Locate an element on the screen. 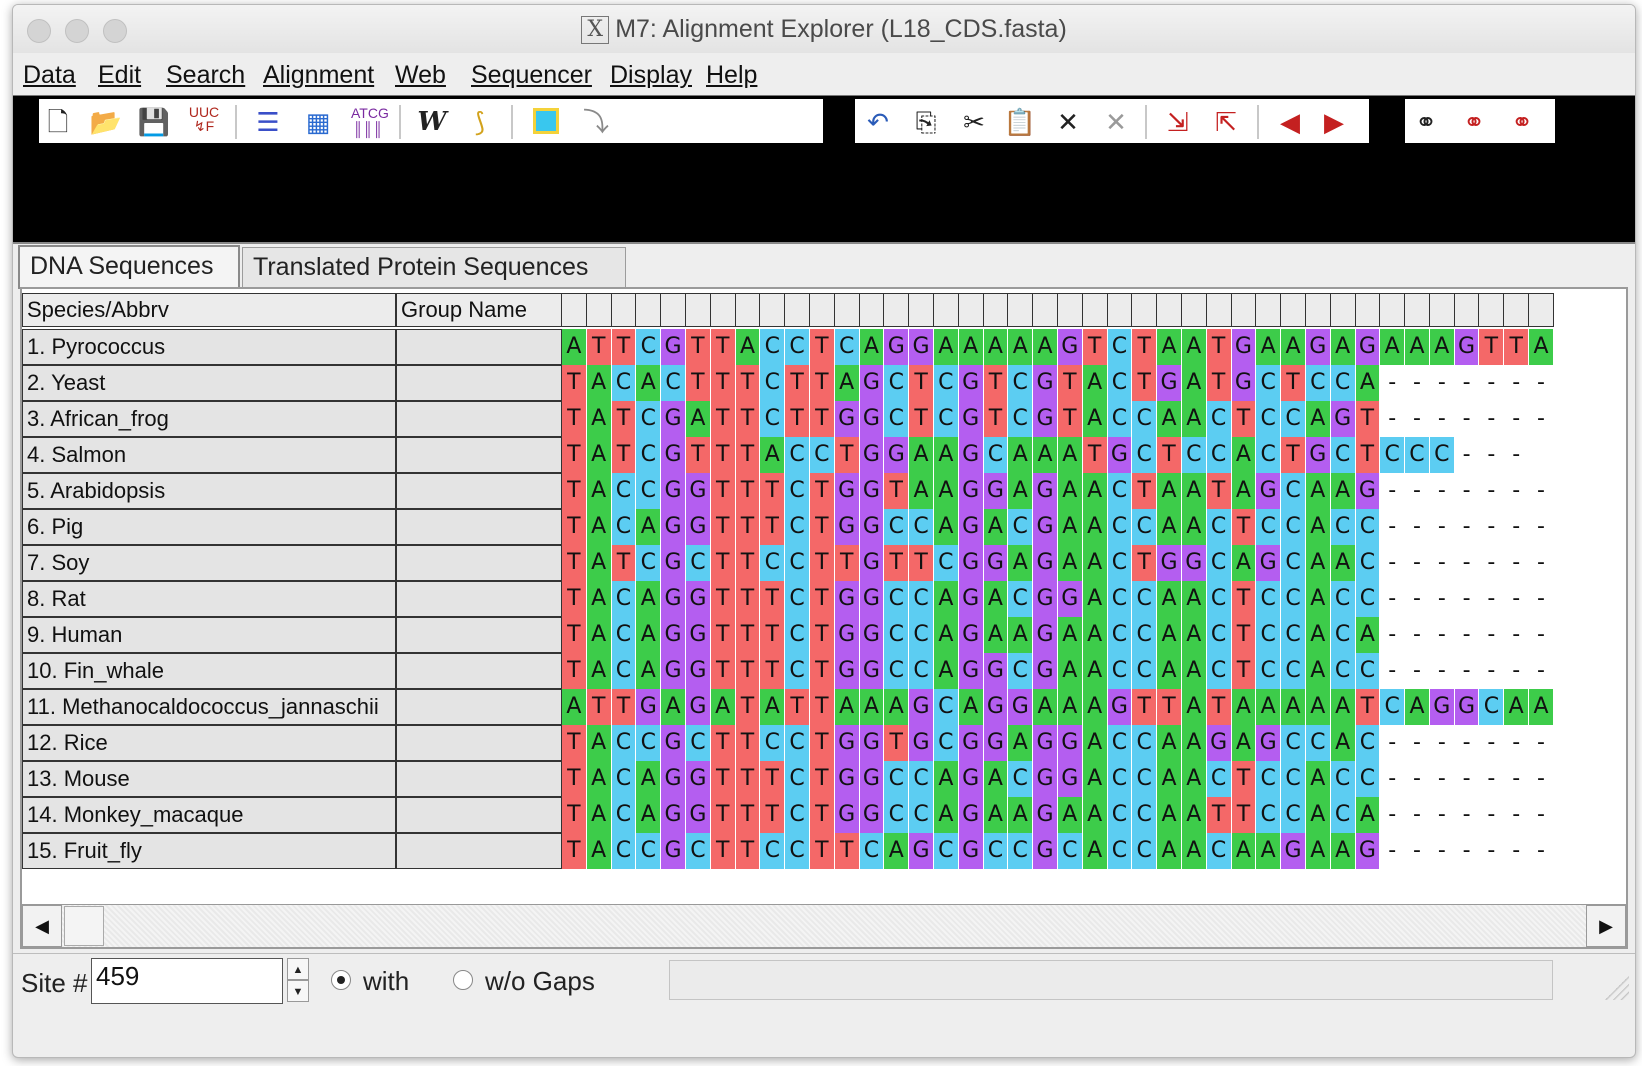 Image resolution: width=1642 pixels, height=1066 pixels. species-name-cell: 4. Salmon is located at coordinates (209, 455).